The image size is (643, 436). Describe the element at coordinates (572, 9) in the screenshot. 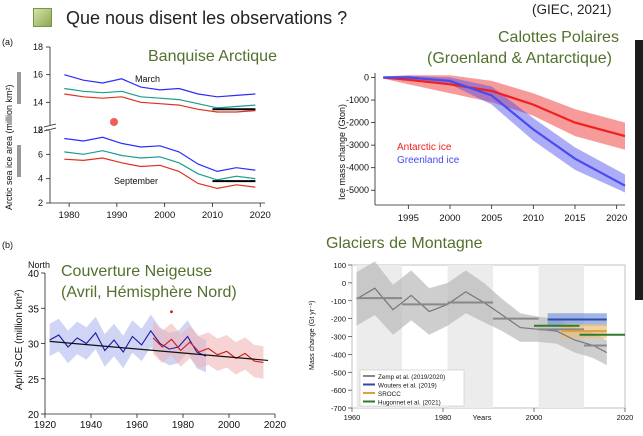

I see `source-citation: (GIEC, 2021)` at that location.